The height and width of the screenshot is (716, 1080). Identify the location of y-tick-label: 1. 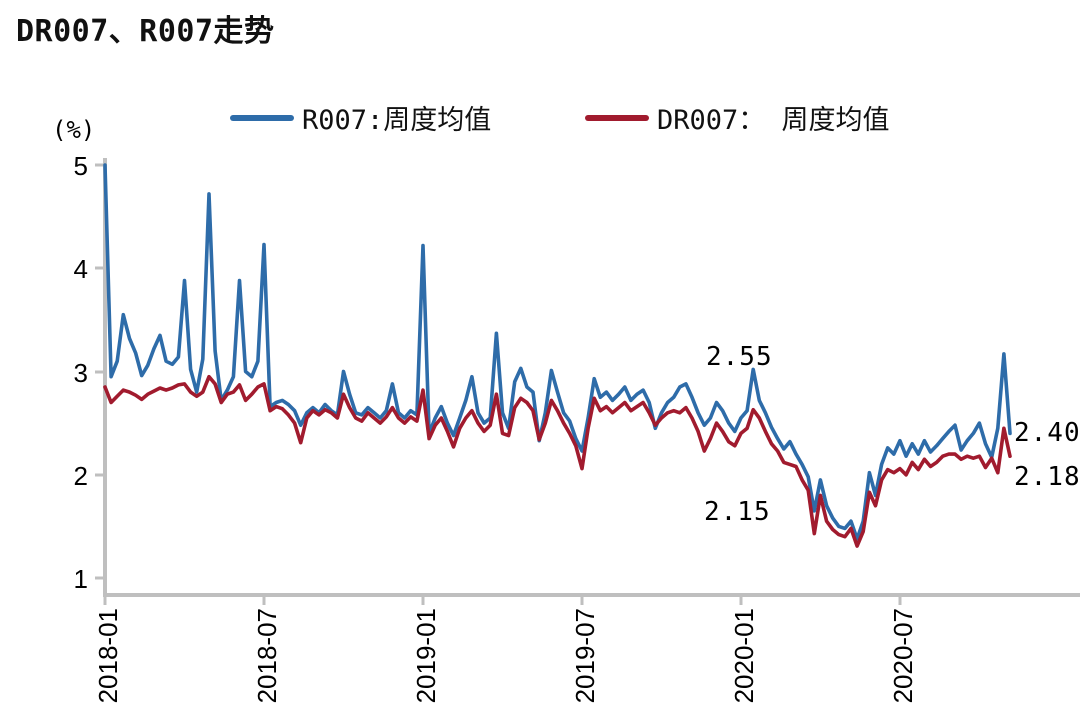
(81, 579).